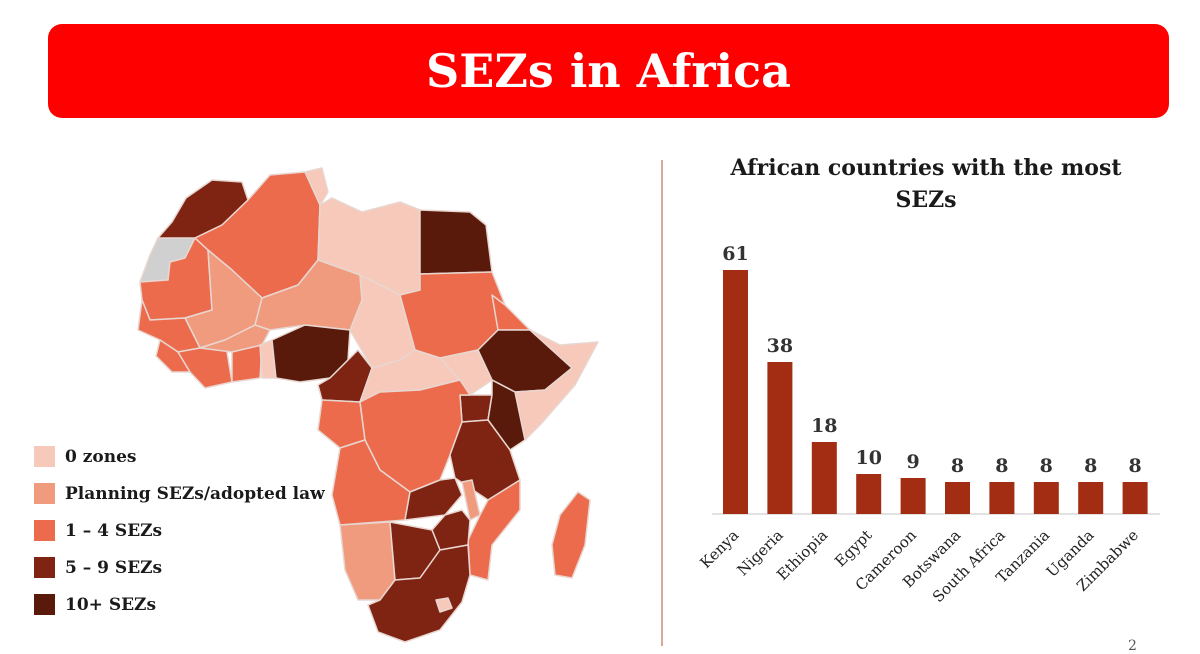  Describe the element at coordinates (779, 438) in the screenshot. I see `bar-nigeria` at that location.